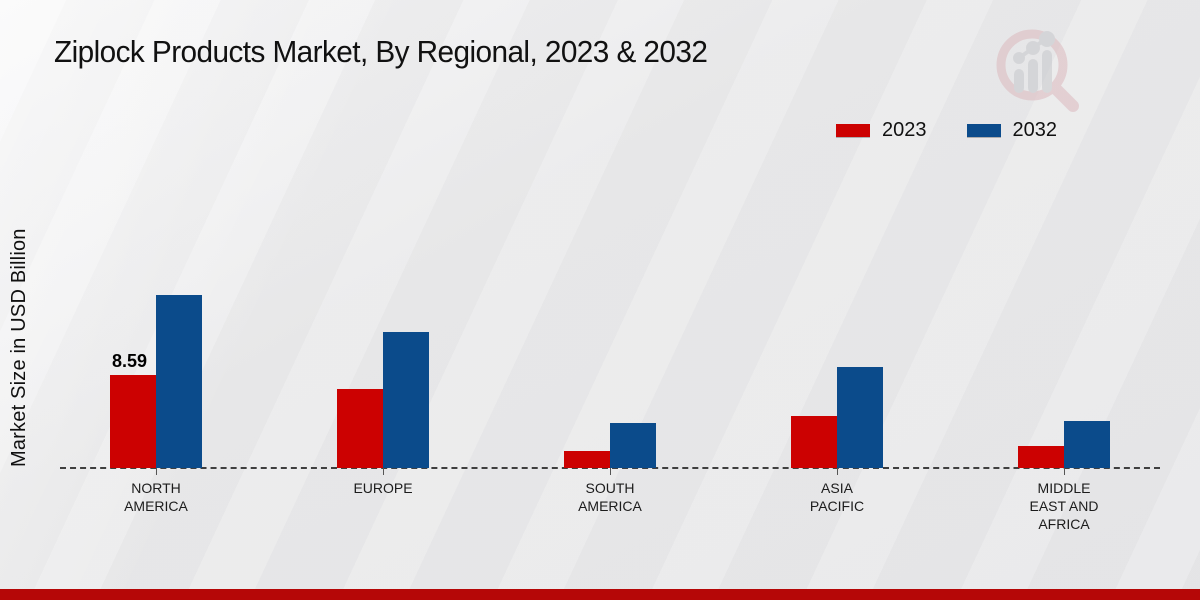 This screenshot has width=1200, height=600. What do you see at coordinates (156, 497) in the screenshot?
I see `category-label-north-america: NORTH AMERICA` at bounding box center [156, 497].